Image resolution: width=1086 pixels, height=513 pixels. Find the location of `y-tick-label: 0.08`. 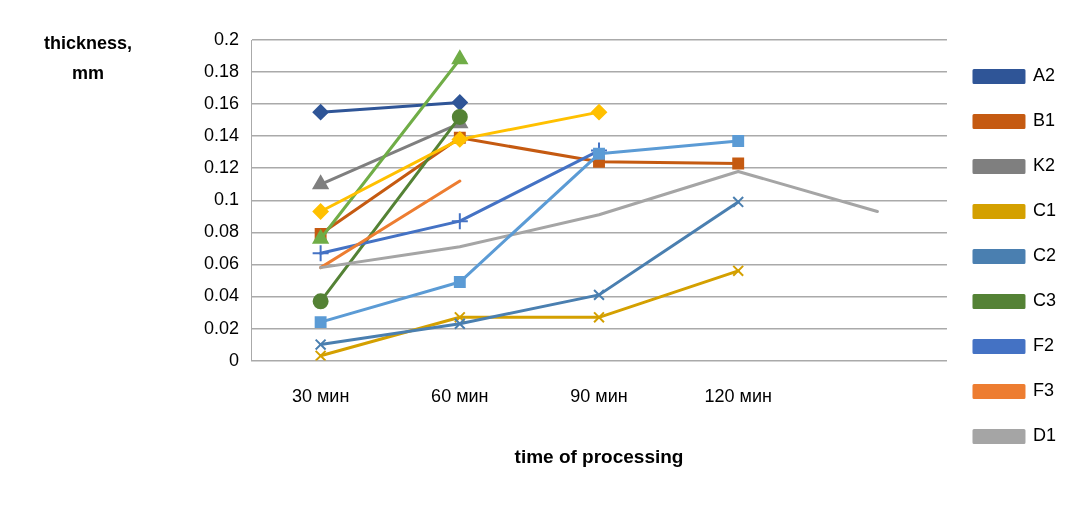

y-tick-label: 0.08 is located at coordinates (221, 231).